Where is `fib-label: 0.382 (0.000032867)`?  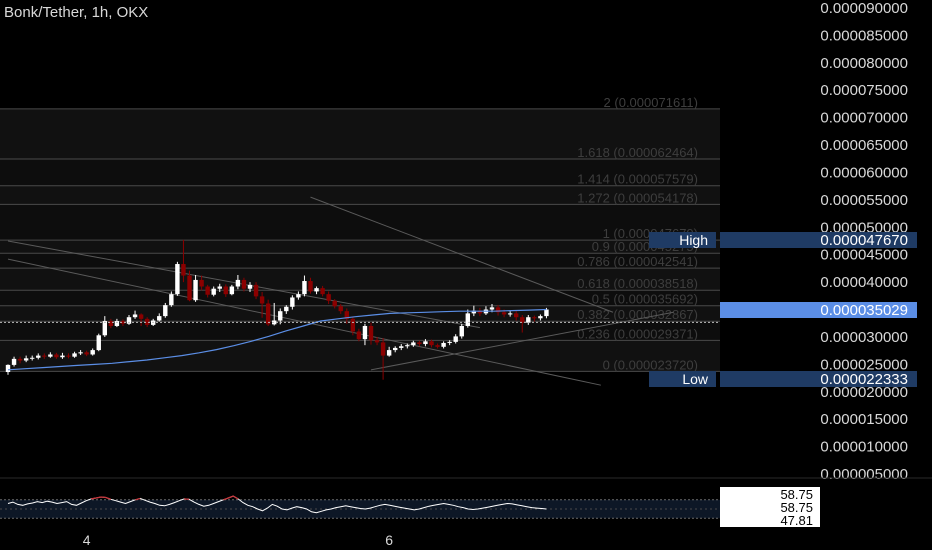
fib-label: 0.382 (0.000032867) is located at coordinates (637, 314).